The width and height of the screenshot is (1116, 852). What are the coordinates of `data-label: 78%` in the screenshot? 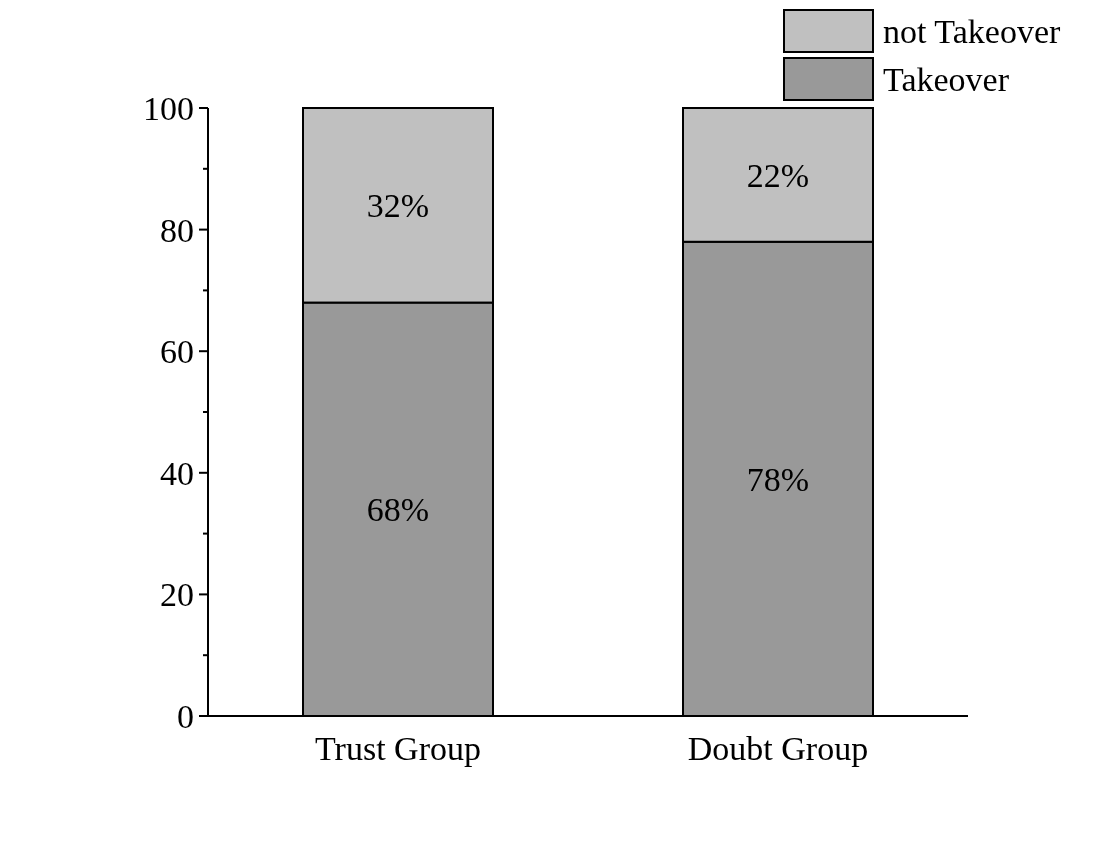 It's located at (778, 479).